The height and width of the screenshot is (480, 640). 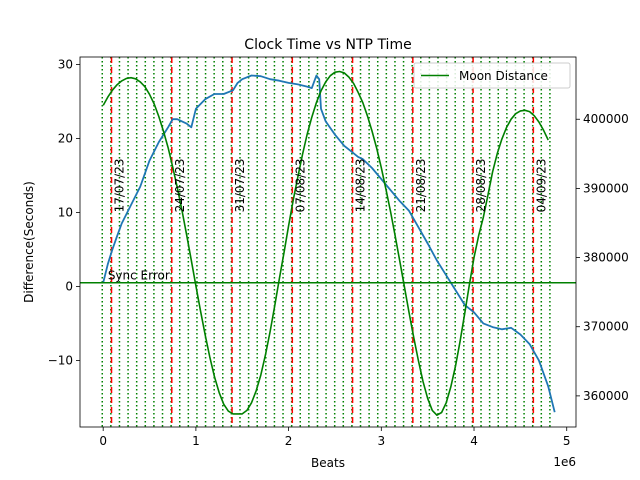 What do you see at coordinates (328, 276) in the screenshot?
I see `sync-error-layer: Sync Error` at bounding box center [328, 276].